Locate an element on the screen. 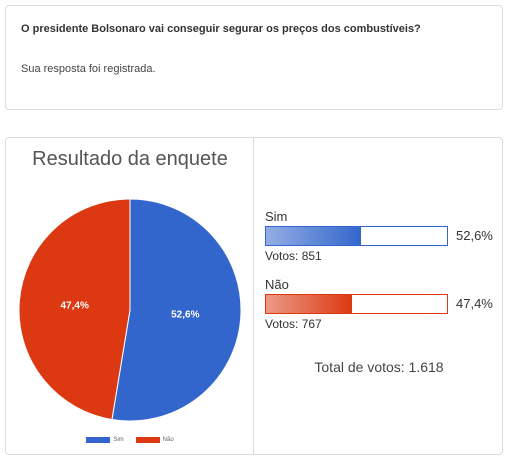  pie-label-no: 47,4% is located at coordinates (75, 305).